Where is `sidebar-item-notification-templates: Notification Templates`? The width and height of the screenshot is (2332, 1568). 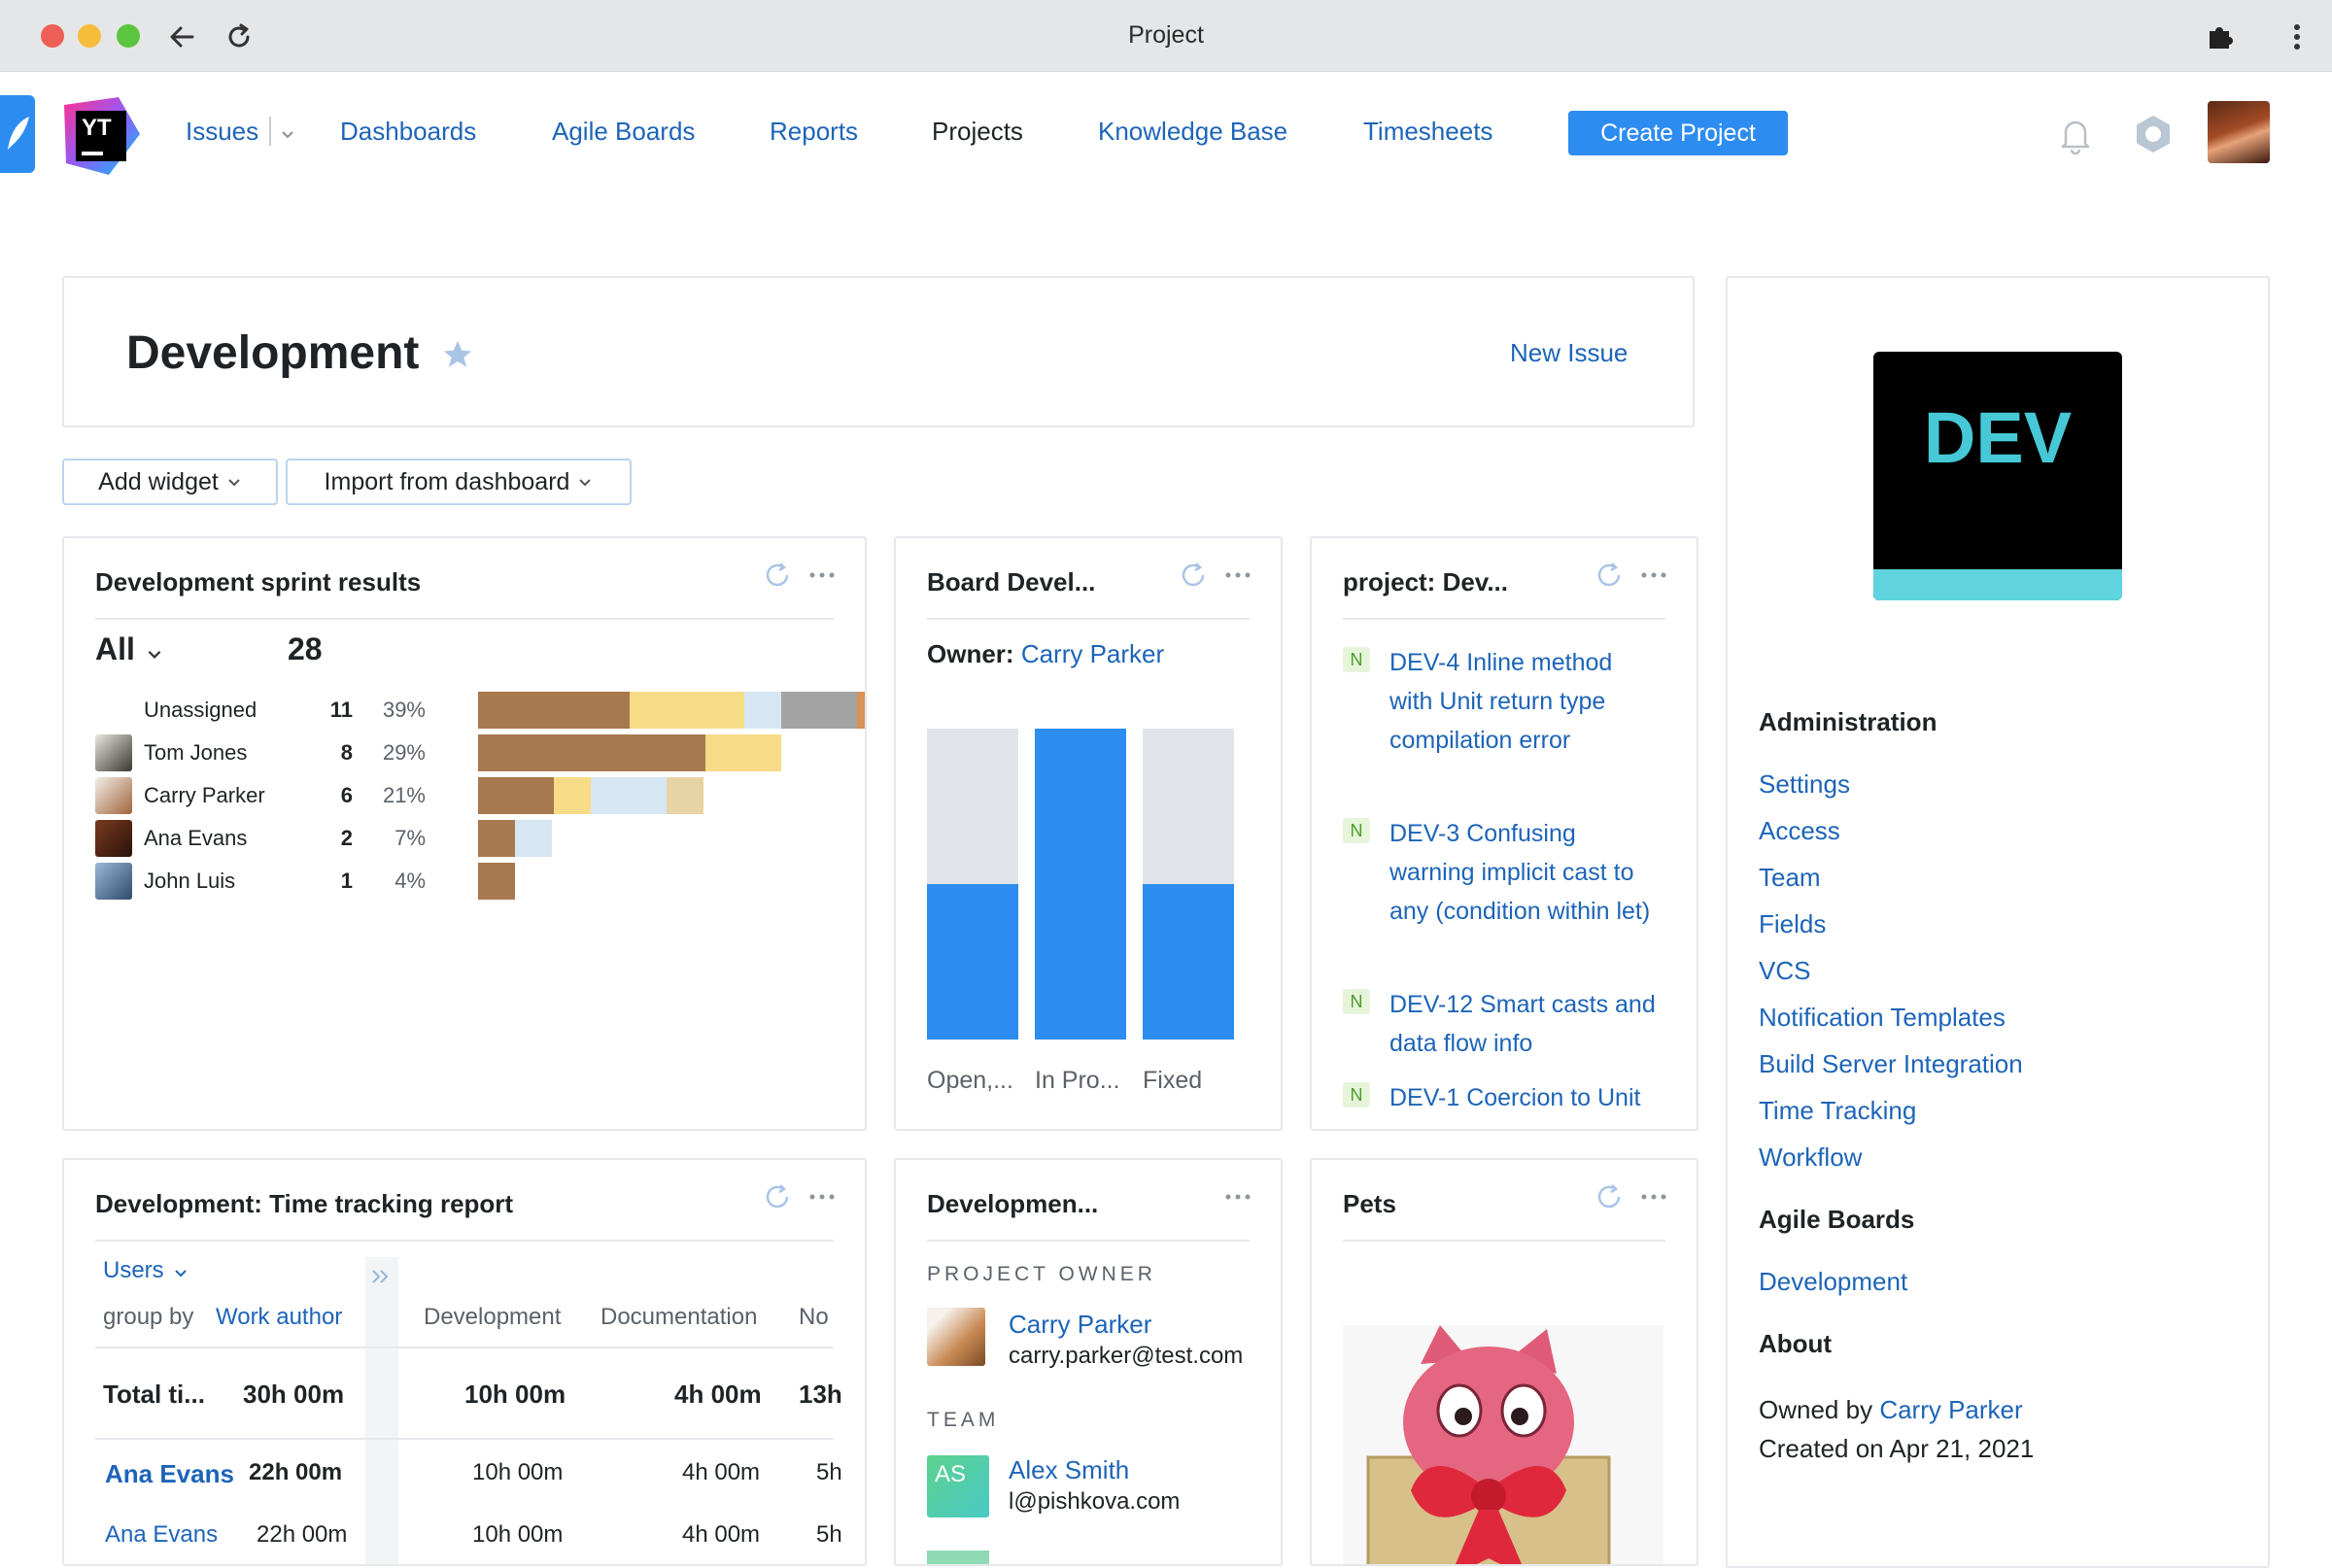 sidebar-item-notification-templates: Notification Templates is located at coordinates (1882, 1017).